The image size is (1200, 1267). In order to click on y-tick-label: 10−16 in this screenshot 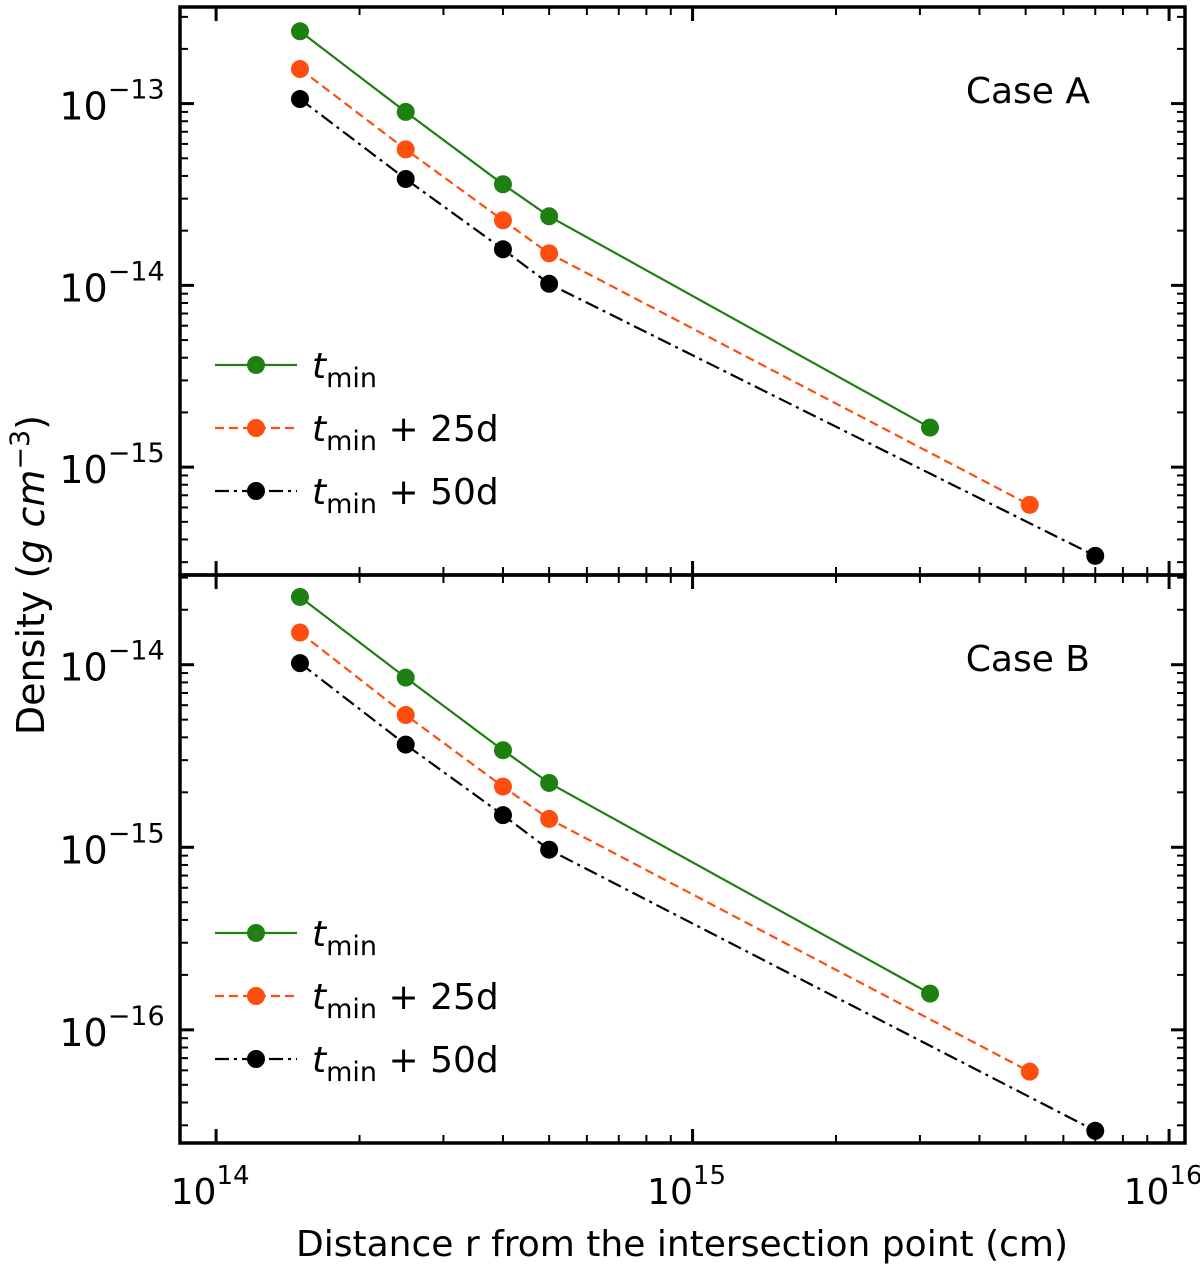, I will do `click(111, 1028)`.